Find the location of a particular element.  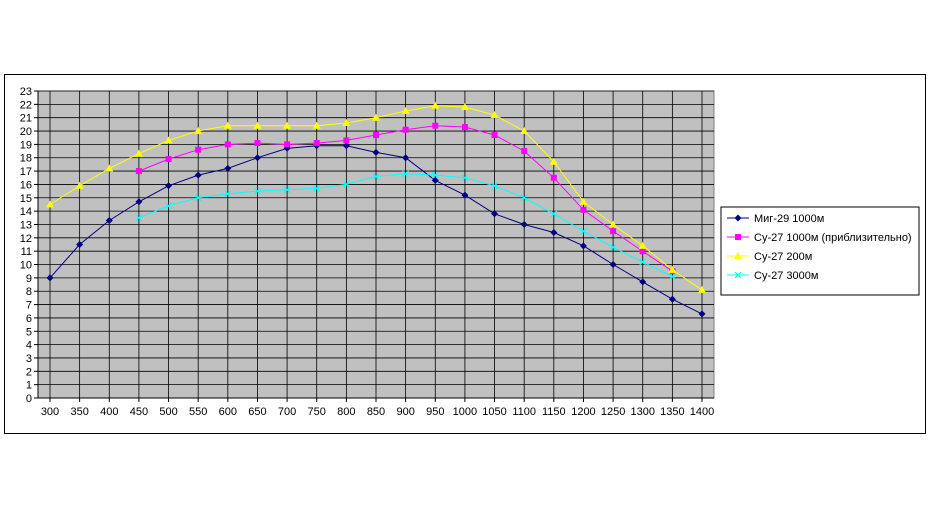

x-tick-label: 550 is located at coordinates (198, 412).